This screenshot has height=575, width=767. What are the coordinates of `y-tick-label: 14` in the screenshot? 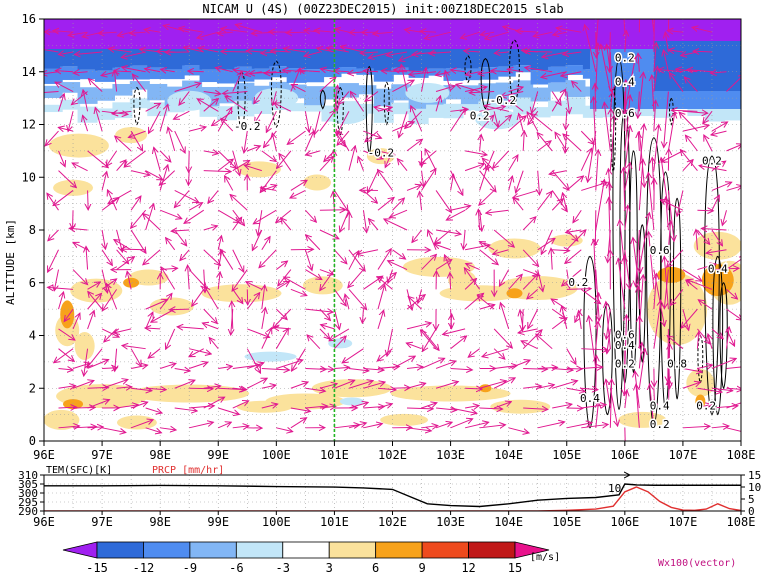 It's located at (29, 72).